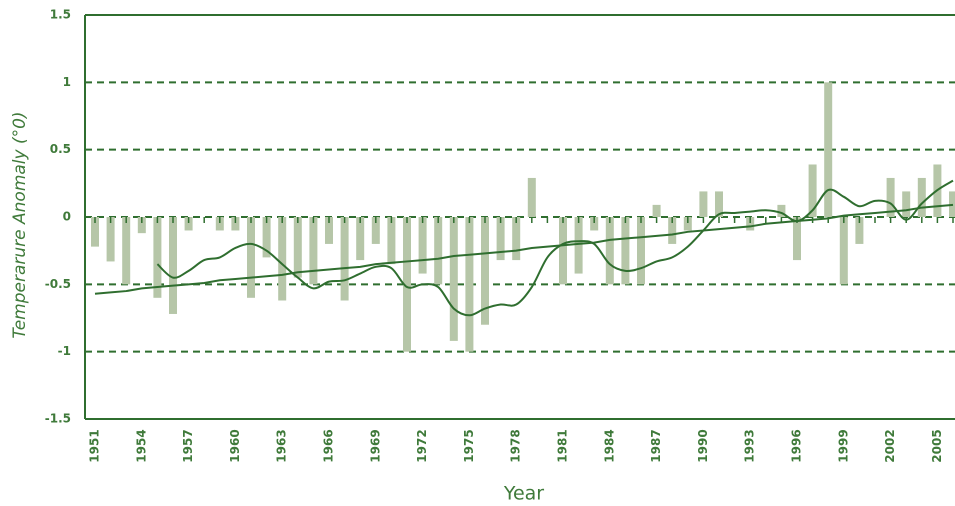  What do you see at coordinates (141, 445) in the screenshot?
I see `x-tick-label: 1954` at bounding box center [141, 445].